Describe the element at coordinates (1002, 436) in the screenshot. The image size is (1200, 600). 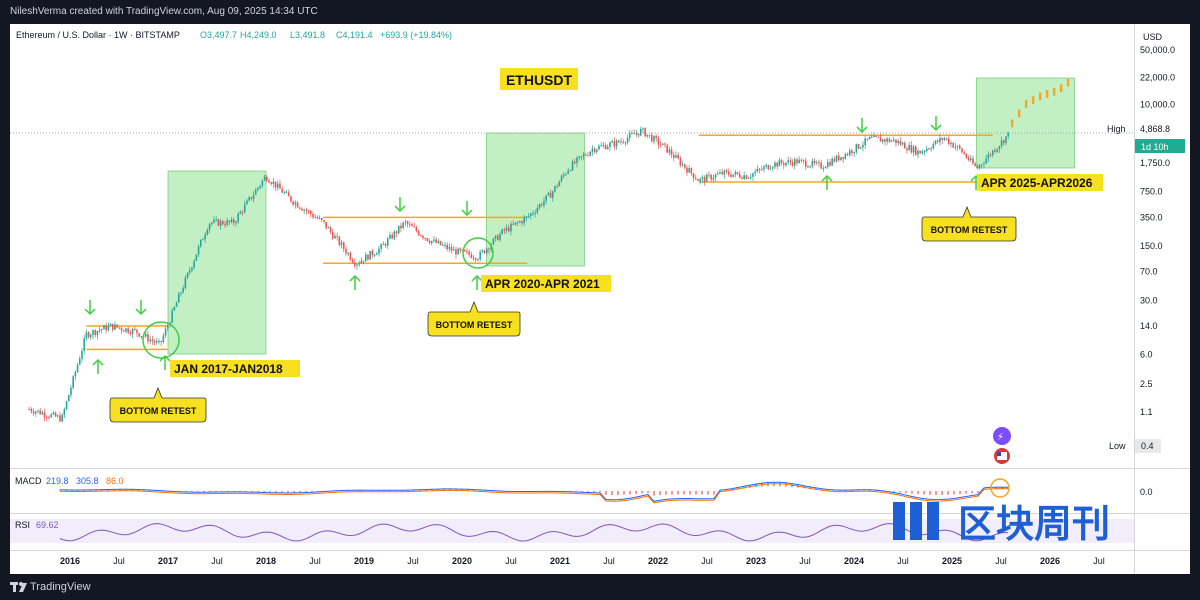
I see `event-icon` at that location.